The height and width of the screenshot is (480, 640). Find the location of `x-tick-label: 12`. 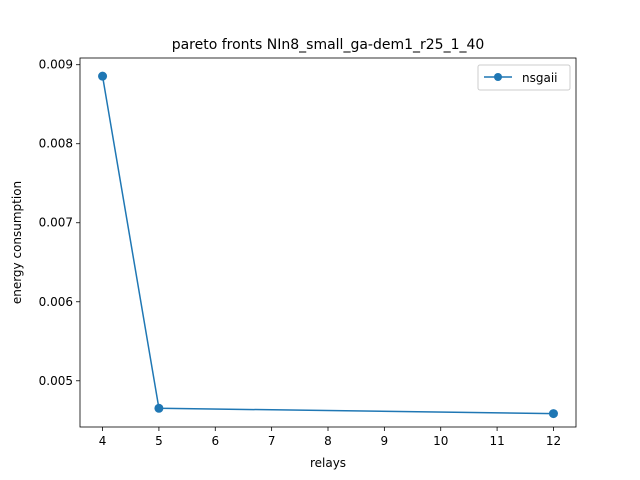

x-tick-label: 12 is located at coordinates (553, 441).